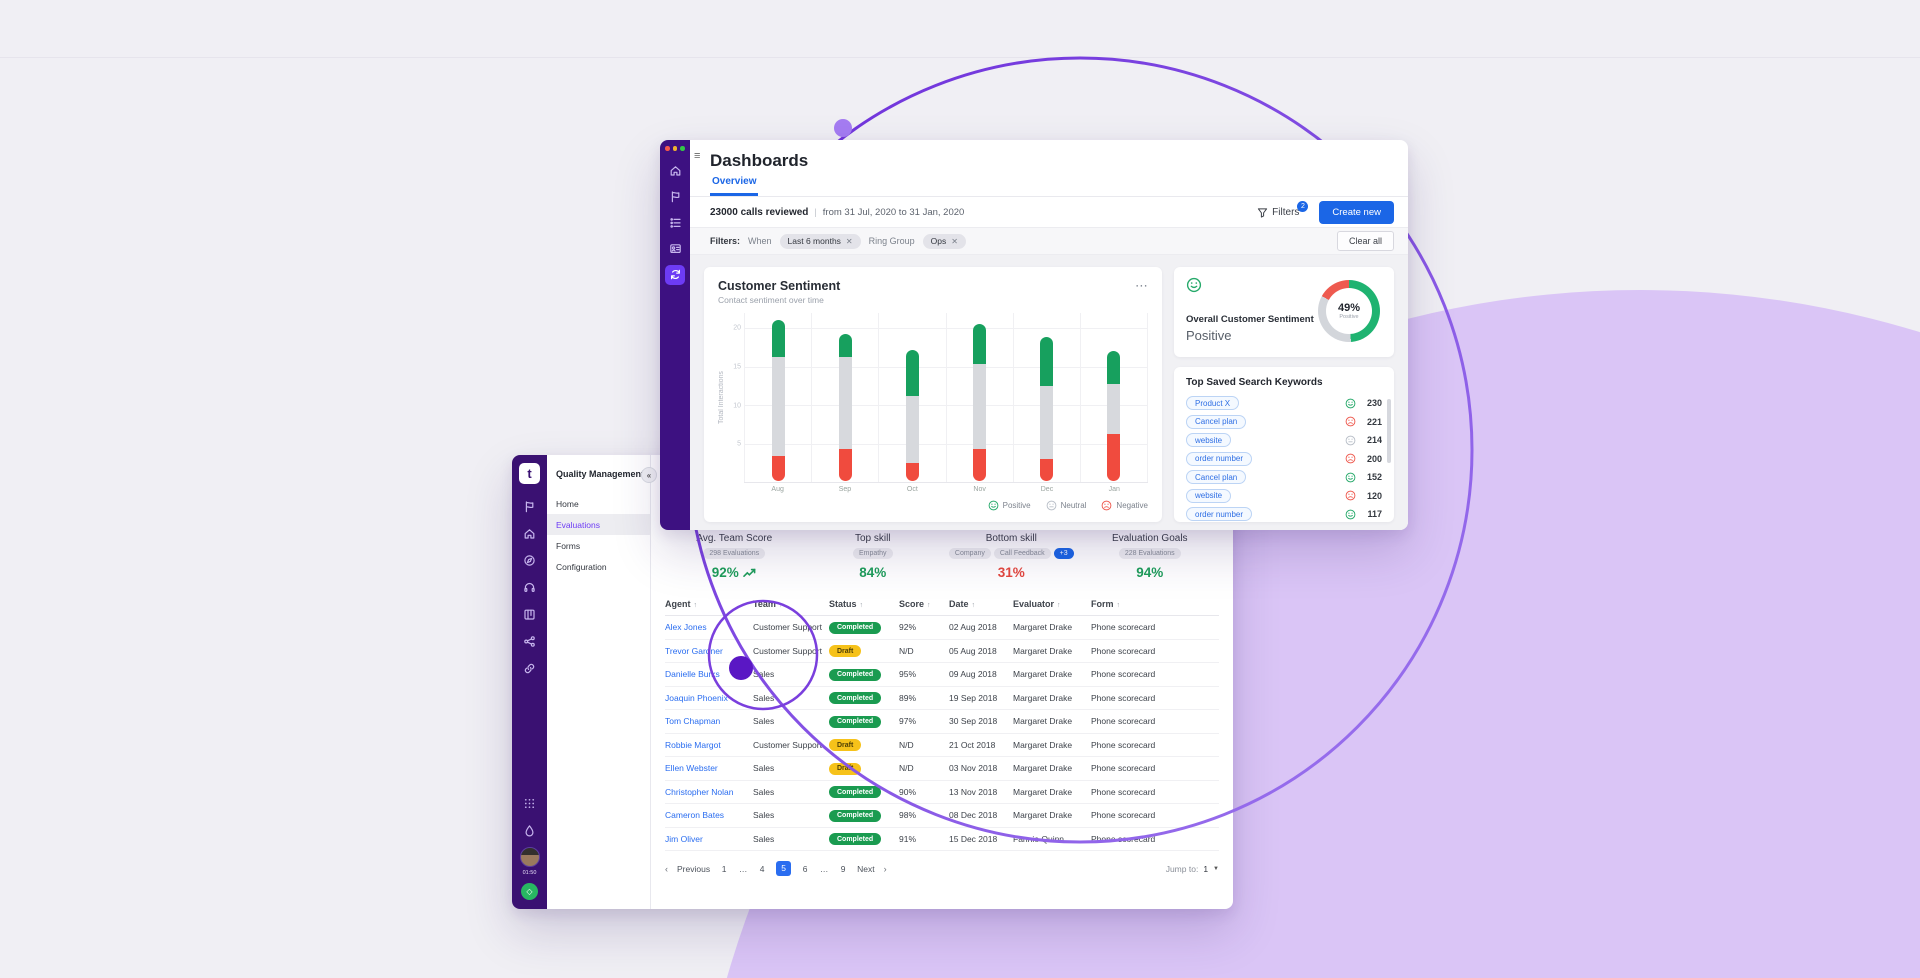  I want to click on column-header-agent: Agent ↑, so click(681, 604).